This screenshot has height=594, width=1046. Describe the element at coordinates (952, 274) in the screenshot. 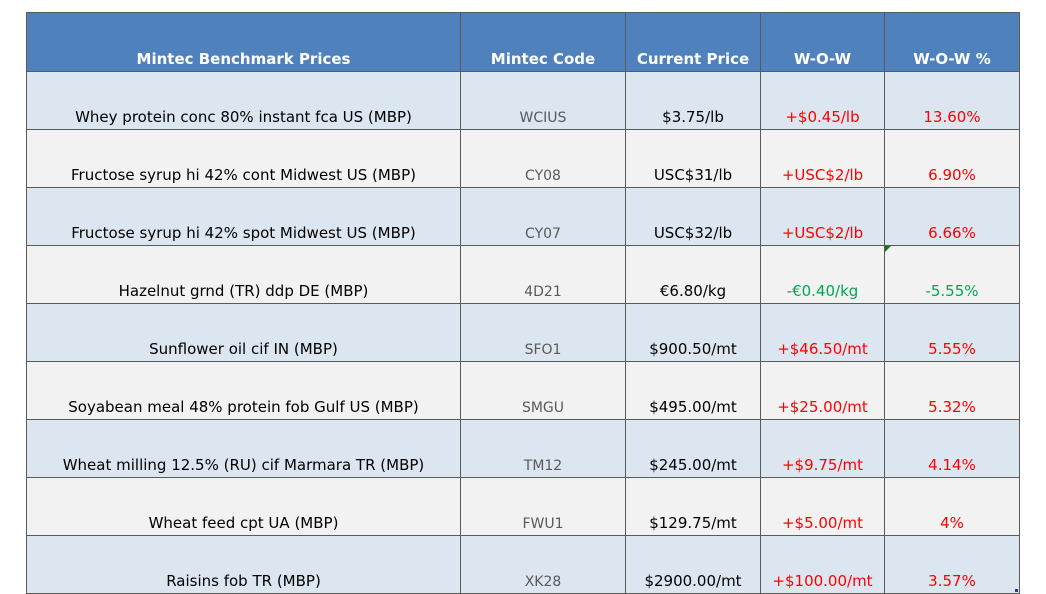

I see `wow-pct-cell: -5.55%` at that location.